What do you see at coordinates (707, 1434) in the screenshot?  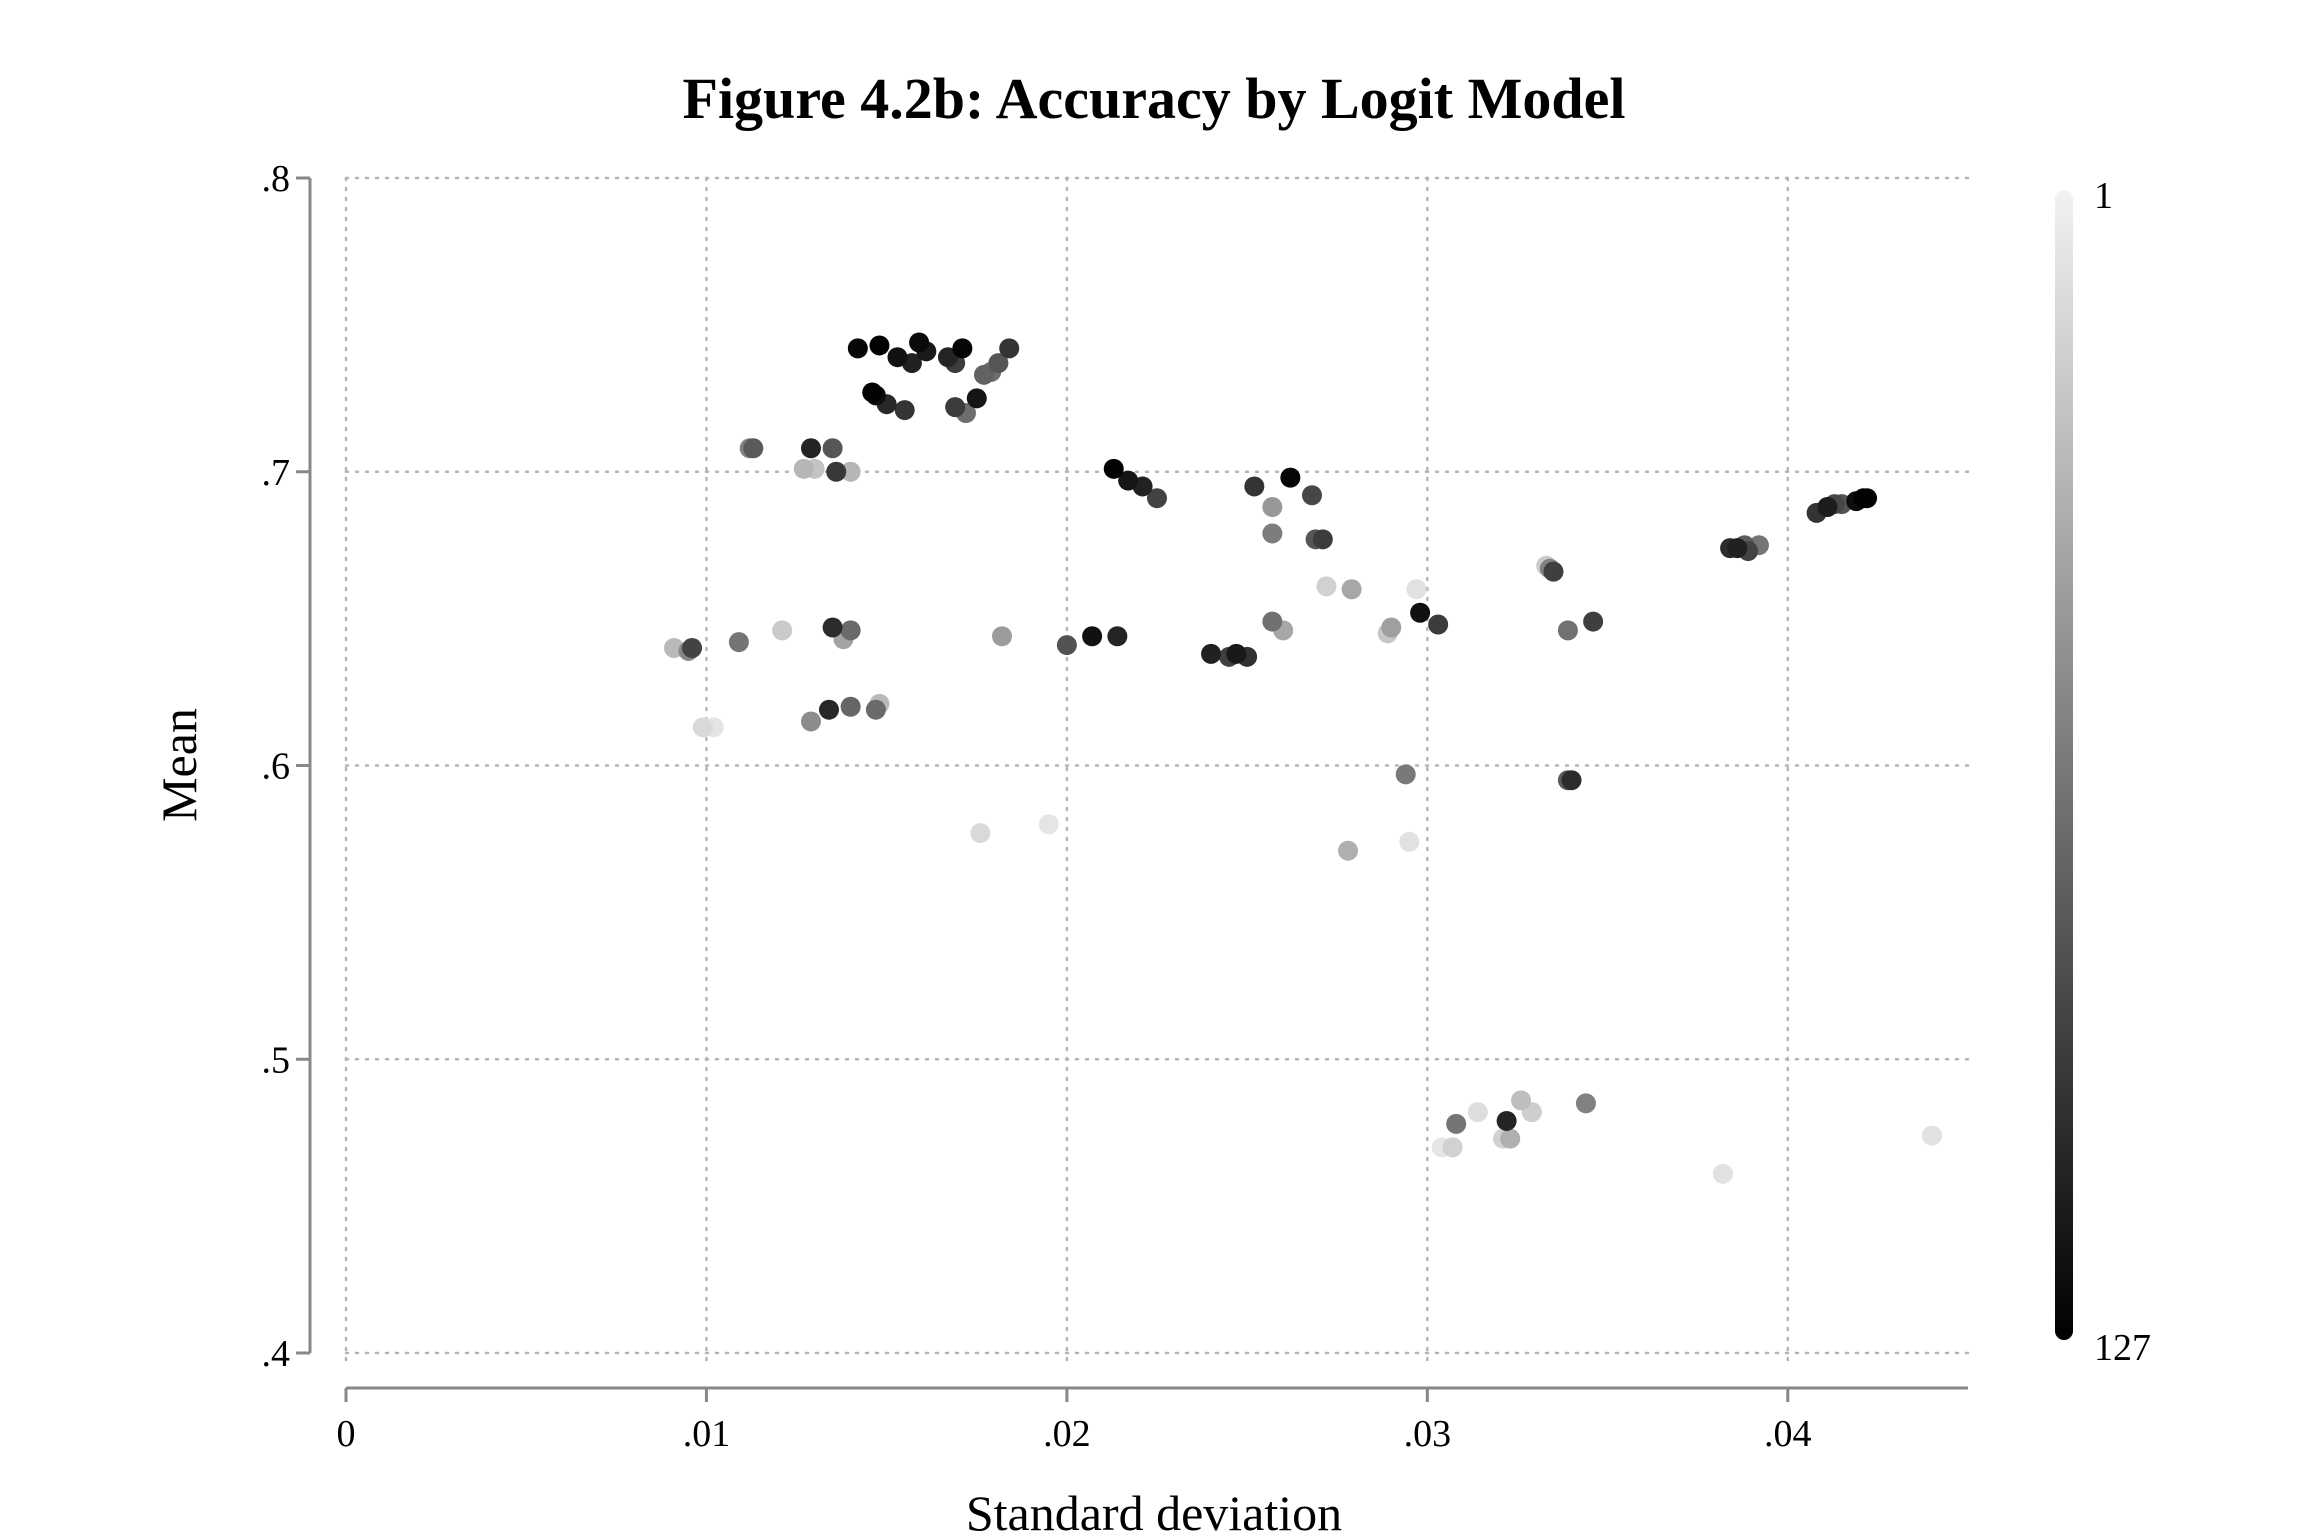 I see `x-tick-label: .01` at bounding box center [707, 1434].